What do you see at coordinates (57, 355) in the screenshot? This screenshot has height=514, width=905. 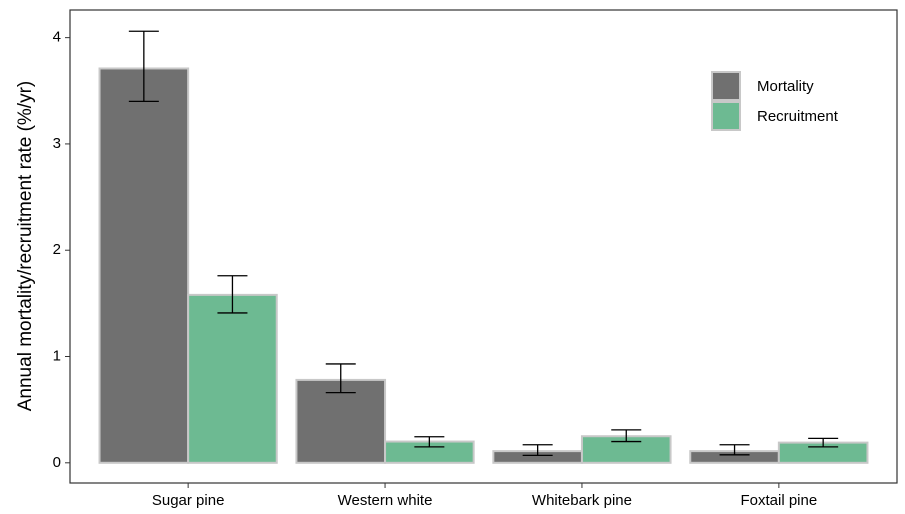 I see `y-tick-label: 1` at bounding box center [57, 355].